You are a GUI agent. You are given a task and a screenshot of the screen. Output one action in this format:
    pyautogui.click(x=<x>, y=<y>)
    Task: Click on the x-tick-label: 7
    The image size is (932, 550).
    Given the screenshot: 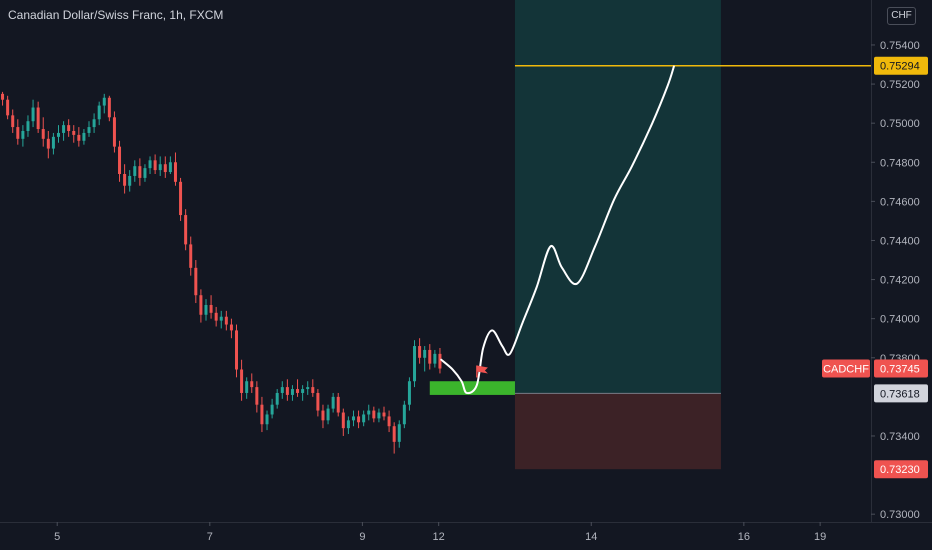 What is the action you would take?
    pyautogui.click(x=210, y=537)
    